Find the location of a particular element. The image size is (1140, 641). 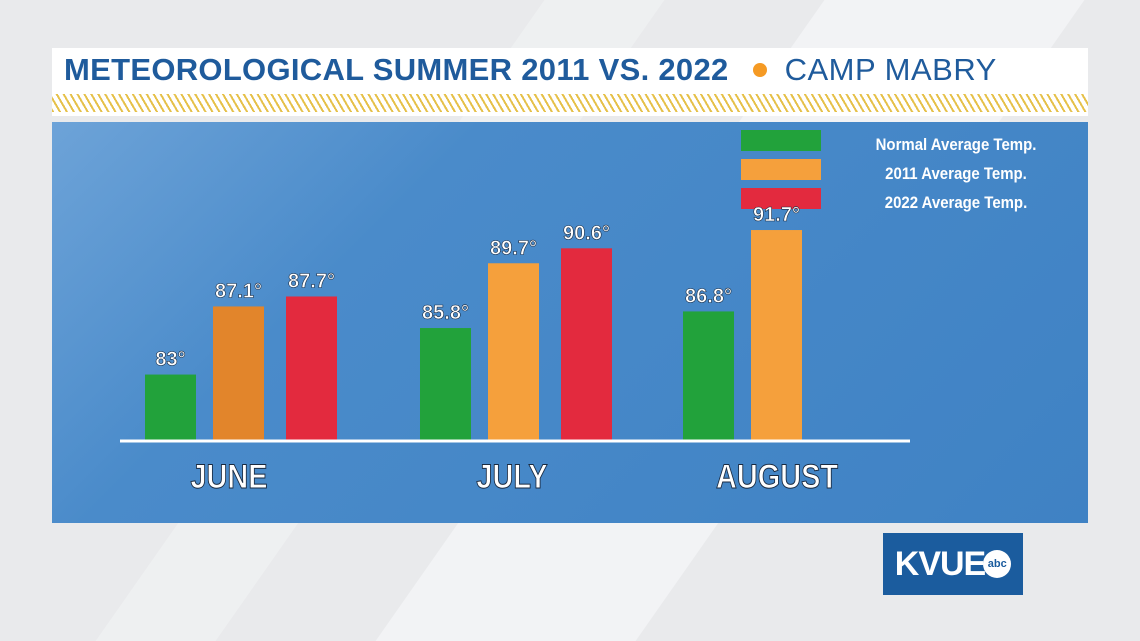

separator-dot-icon is located at coordinates (759, 70).